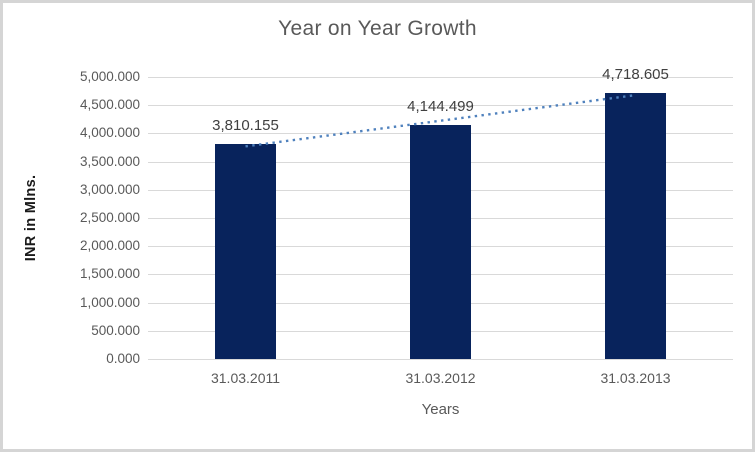  I want to click on bar-value-label: 4,144.499, so click(440, 107).